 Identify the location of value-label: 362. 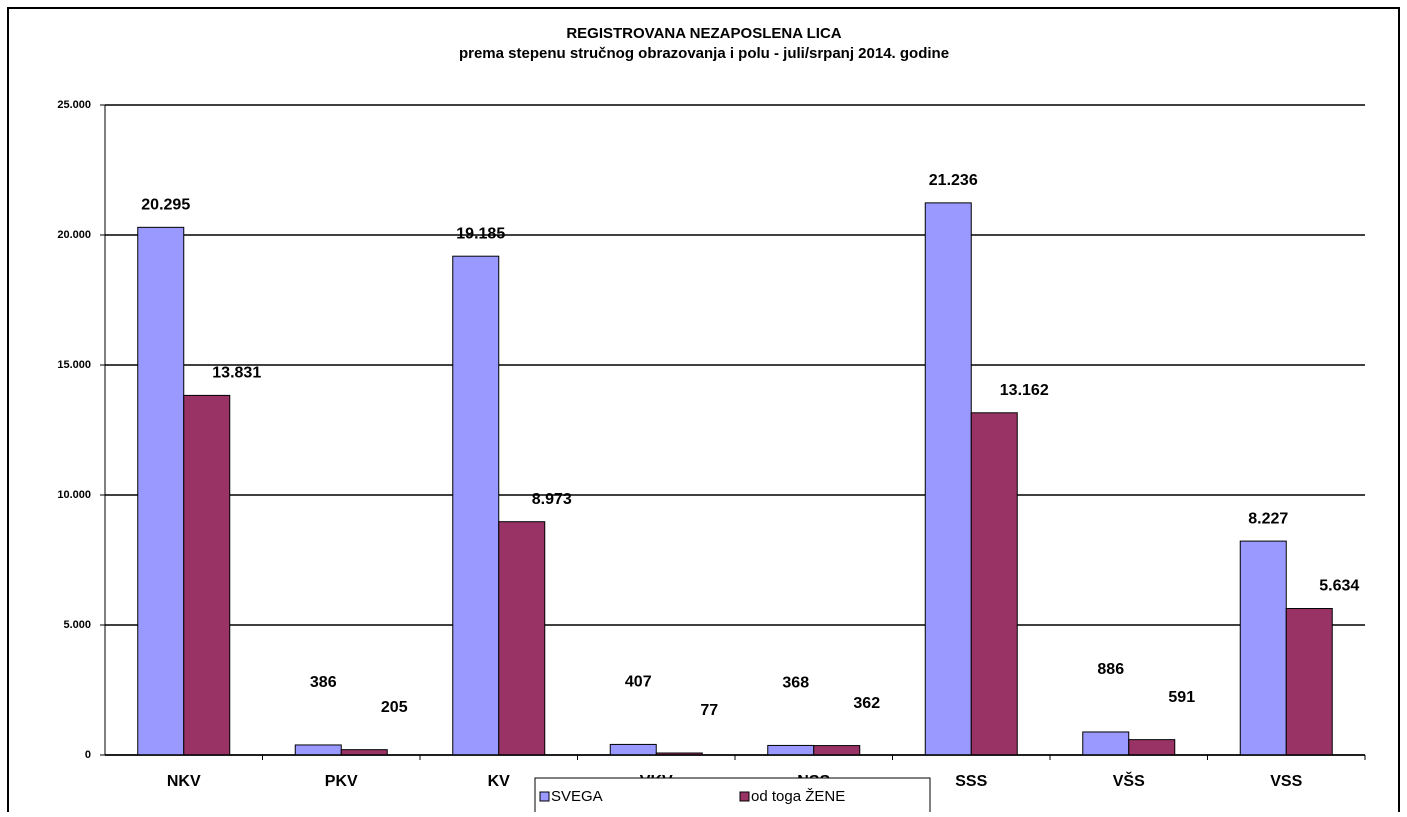
(866, 703).